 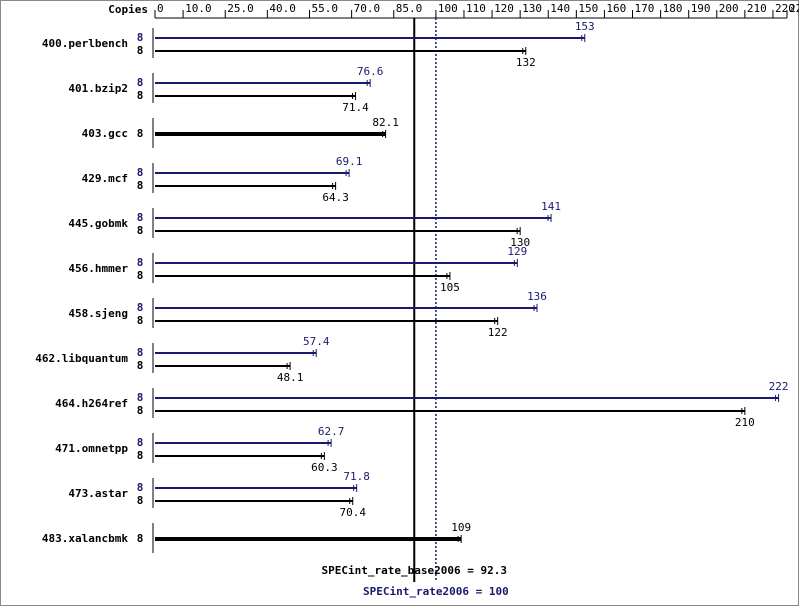 I want to click on value-label: 71.8, so click(x=356, y=476).